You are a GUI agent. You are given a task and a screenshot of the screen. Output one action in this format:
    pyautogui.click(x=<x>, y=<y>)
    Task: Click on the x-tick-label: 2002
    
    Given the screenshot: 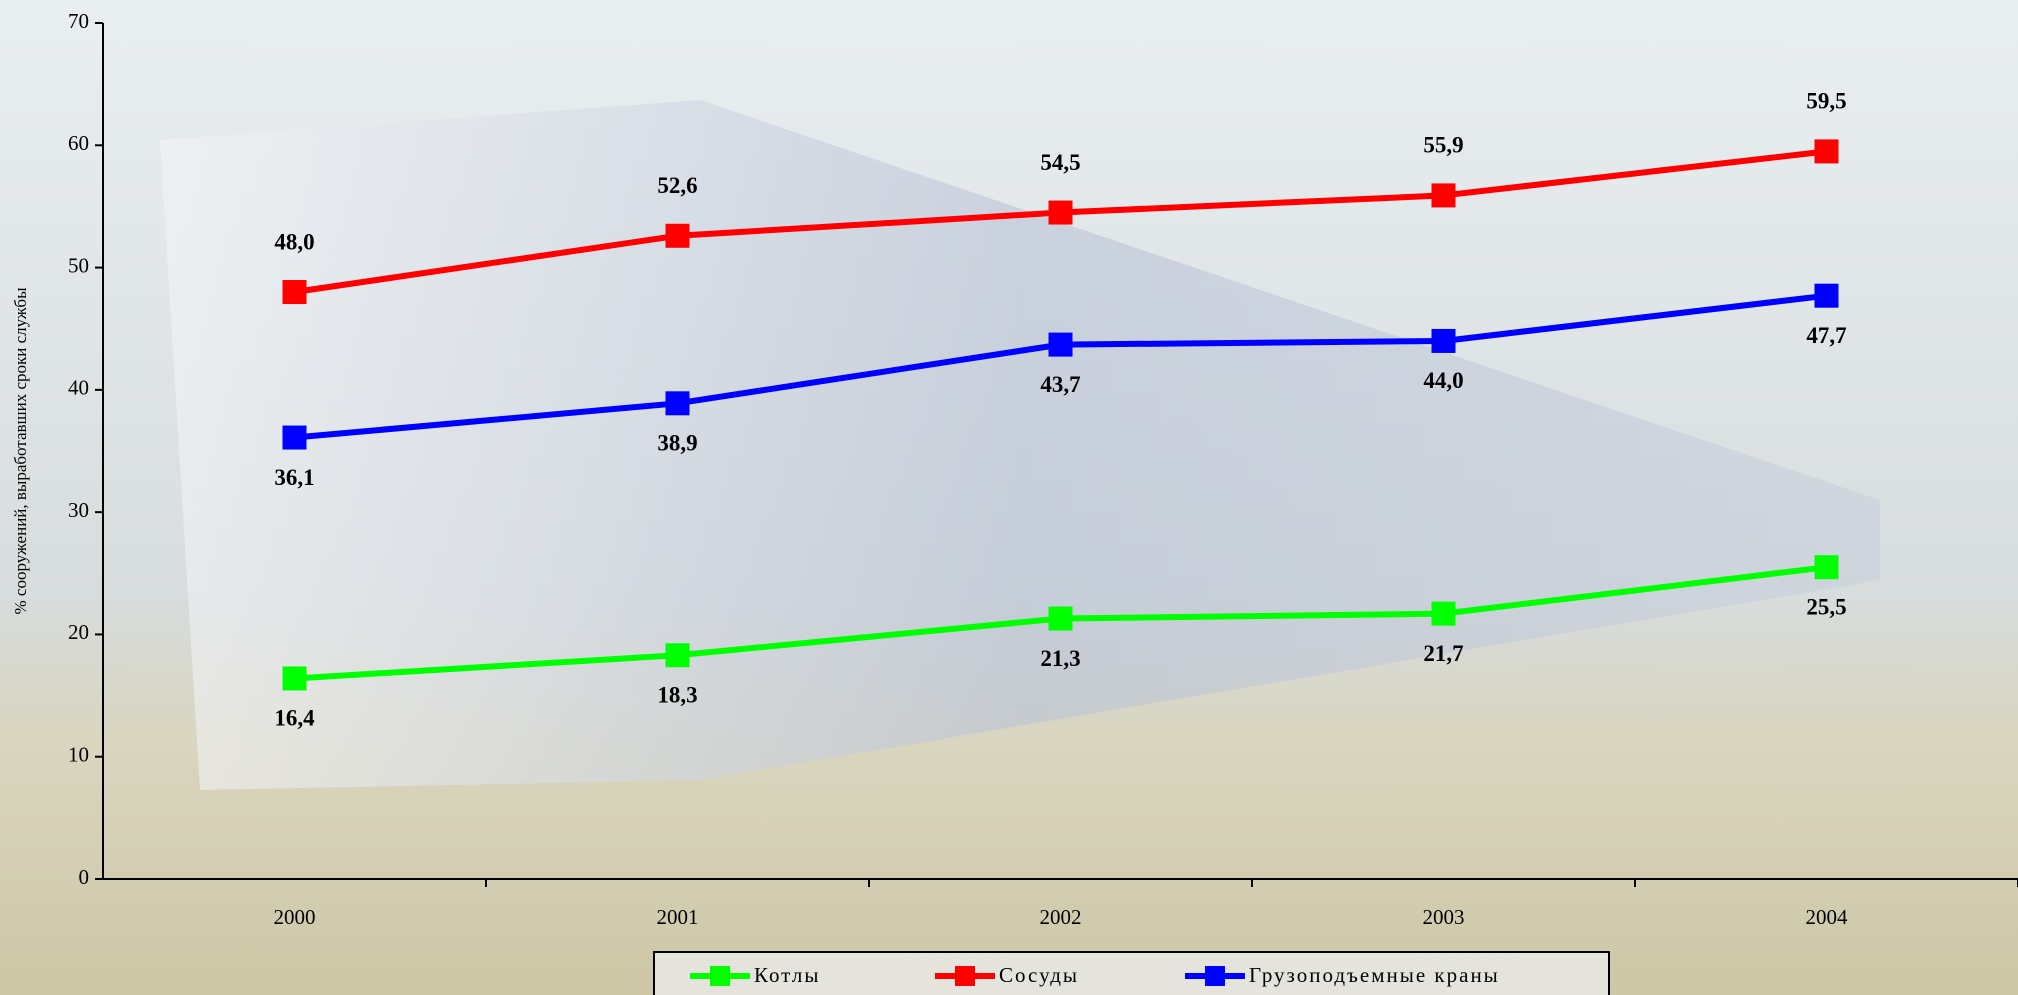 What is the action you would take?
    pyautogui.click(x=1061, y=917)
    